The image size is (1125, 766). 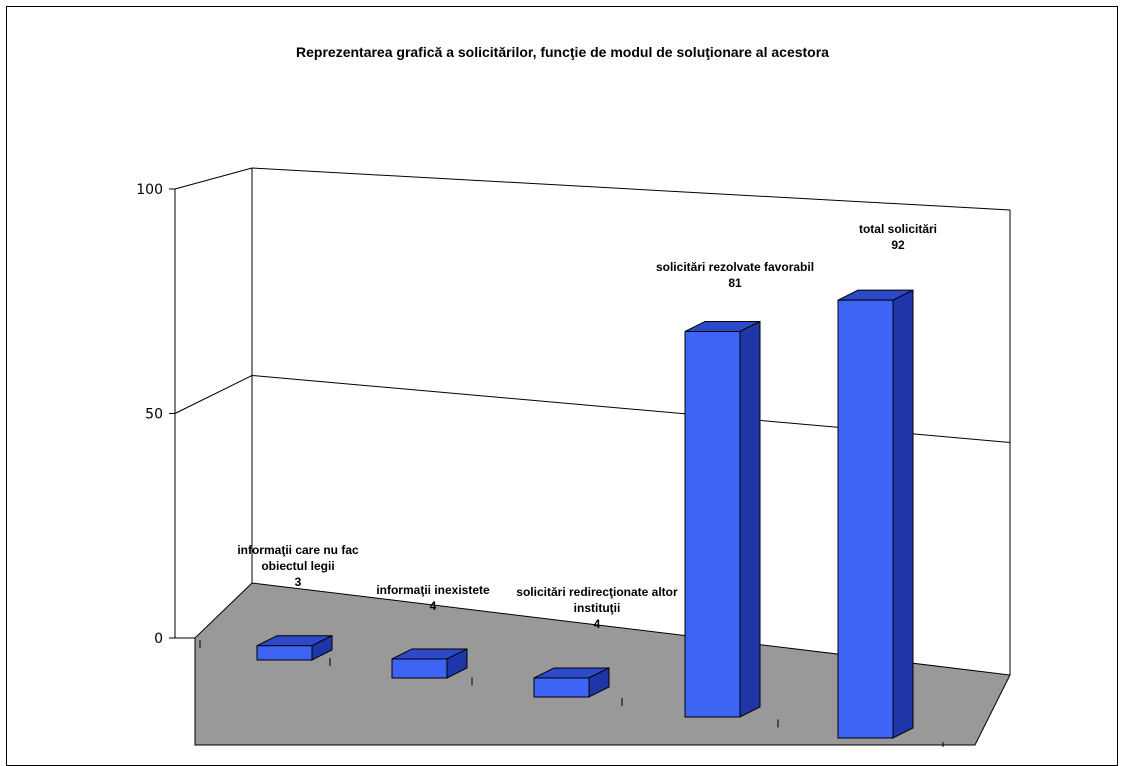 I want to click on data-label: 81, so click(x=735, y=283).